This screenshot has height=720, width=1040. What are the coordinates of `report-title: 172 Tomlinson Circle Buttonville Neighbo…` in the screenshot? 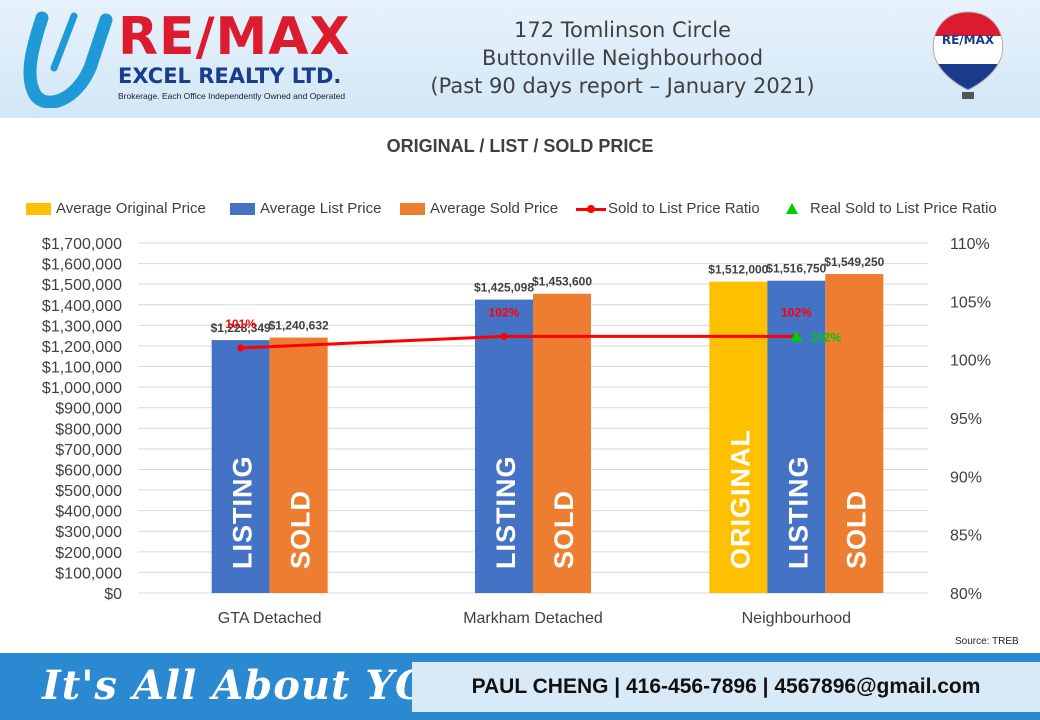 It's located at (622, 58).